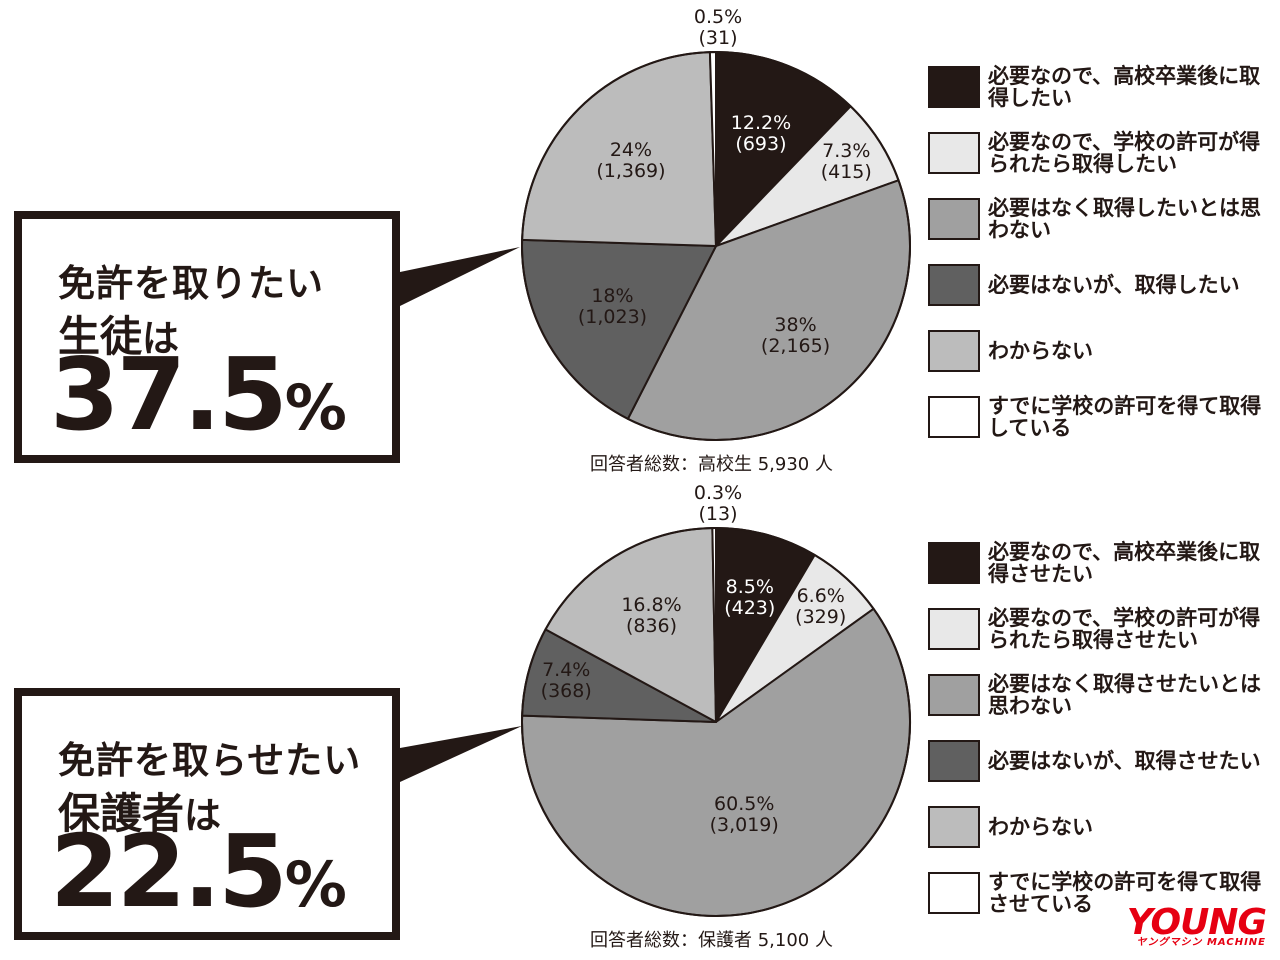 The height and width of the screenshot is (960, 1280). Describe the element at coordinates (1114, 285) in the screenshot. I see `legend-label: 必要はないが、取得したい` at that location.